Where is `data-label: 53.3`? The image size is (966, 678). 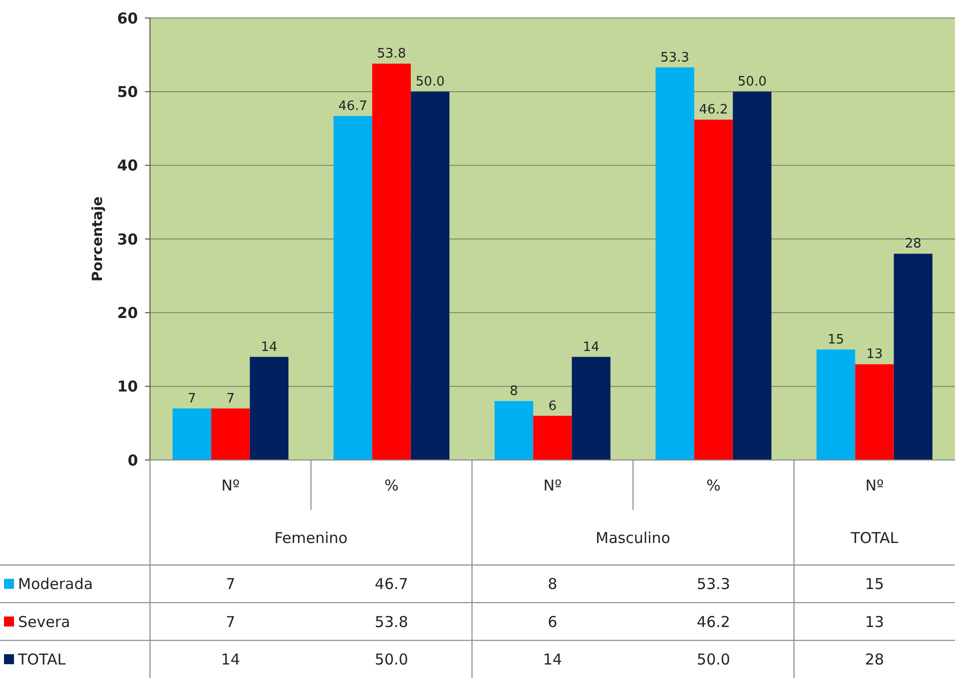
data-label: 53.3 is located at coordinates (713, 584).